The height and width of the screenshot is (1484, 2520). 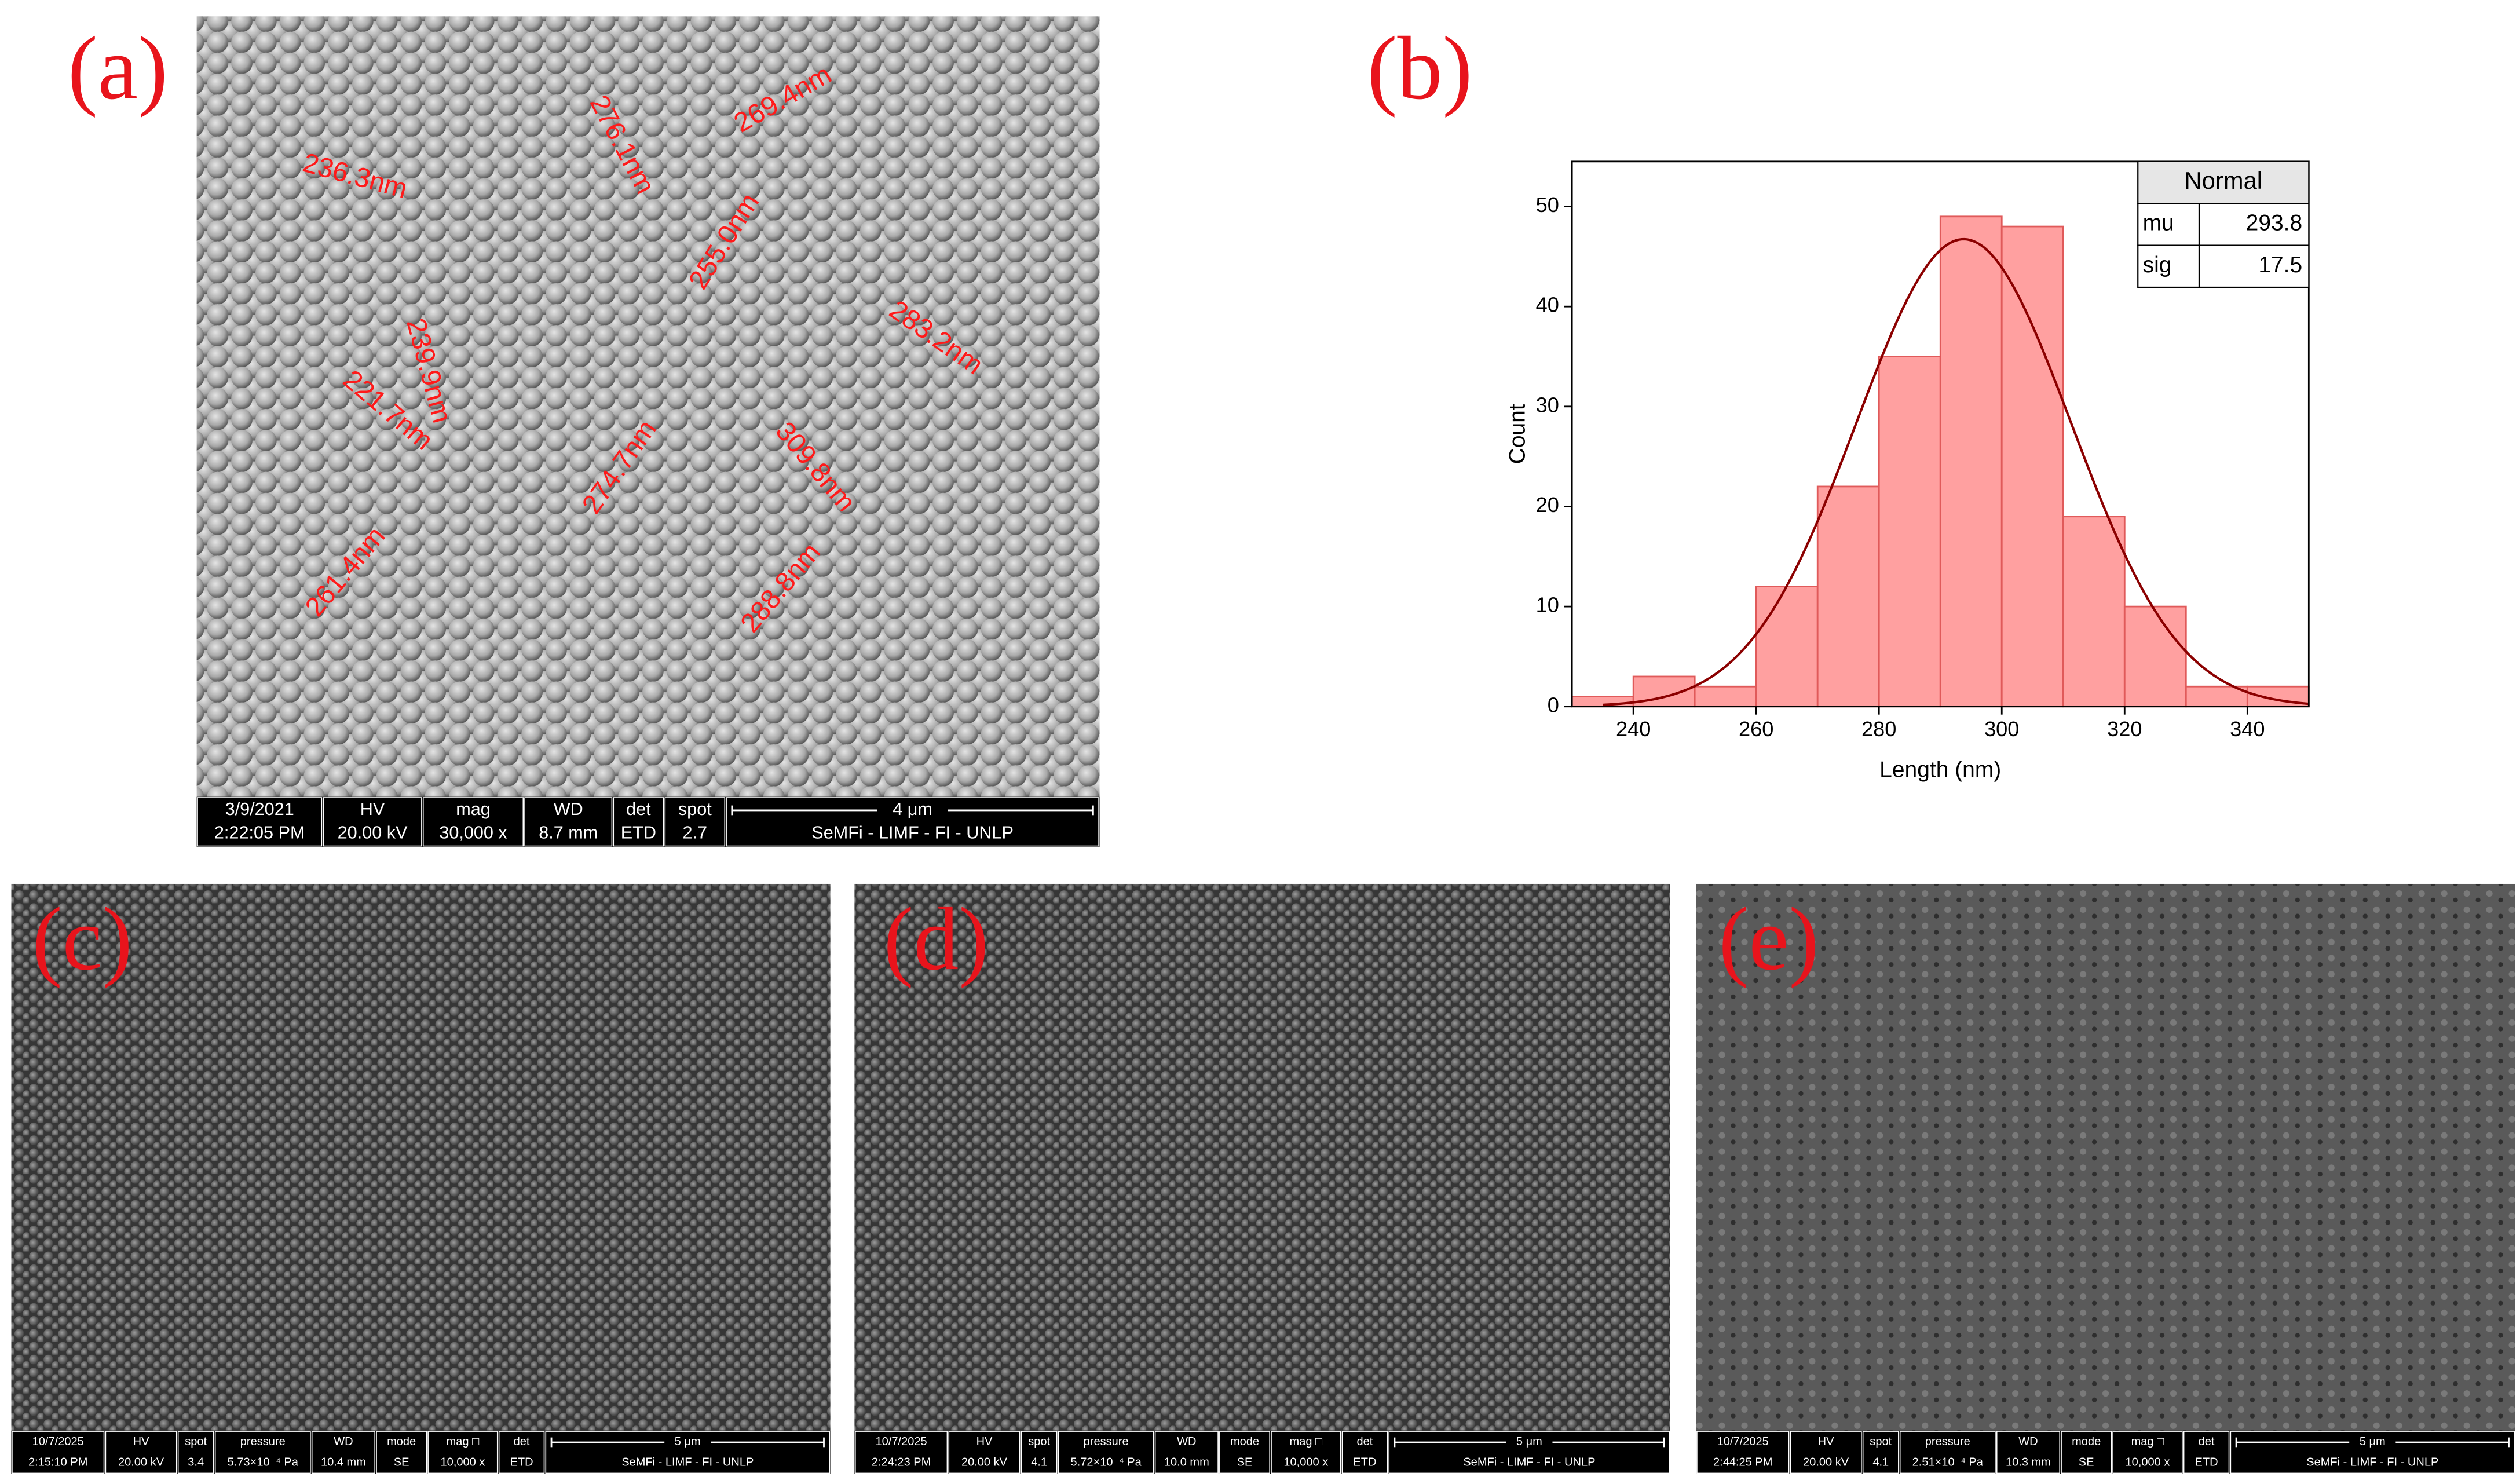 I want to click on fit-curve, so click(x=1956, y=472).